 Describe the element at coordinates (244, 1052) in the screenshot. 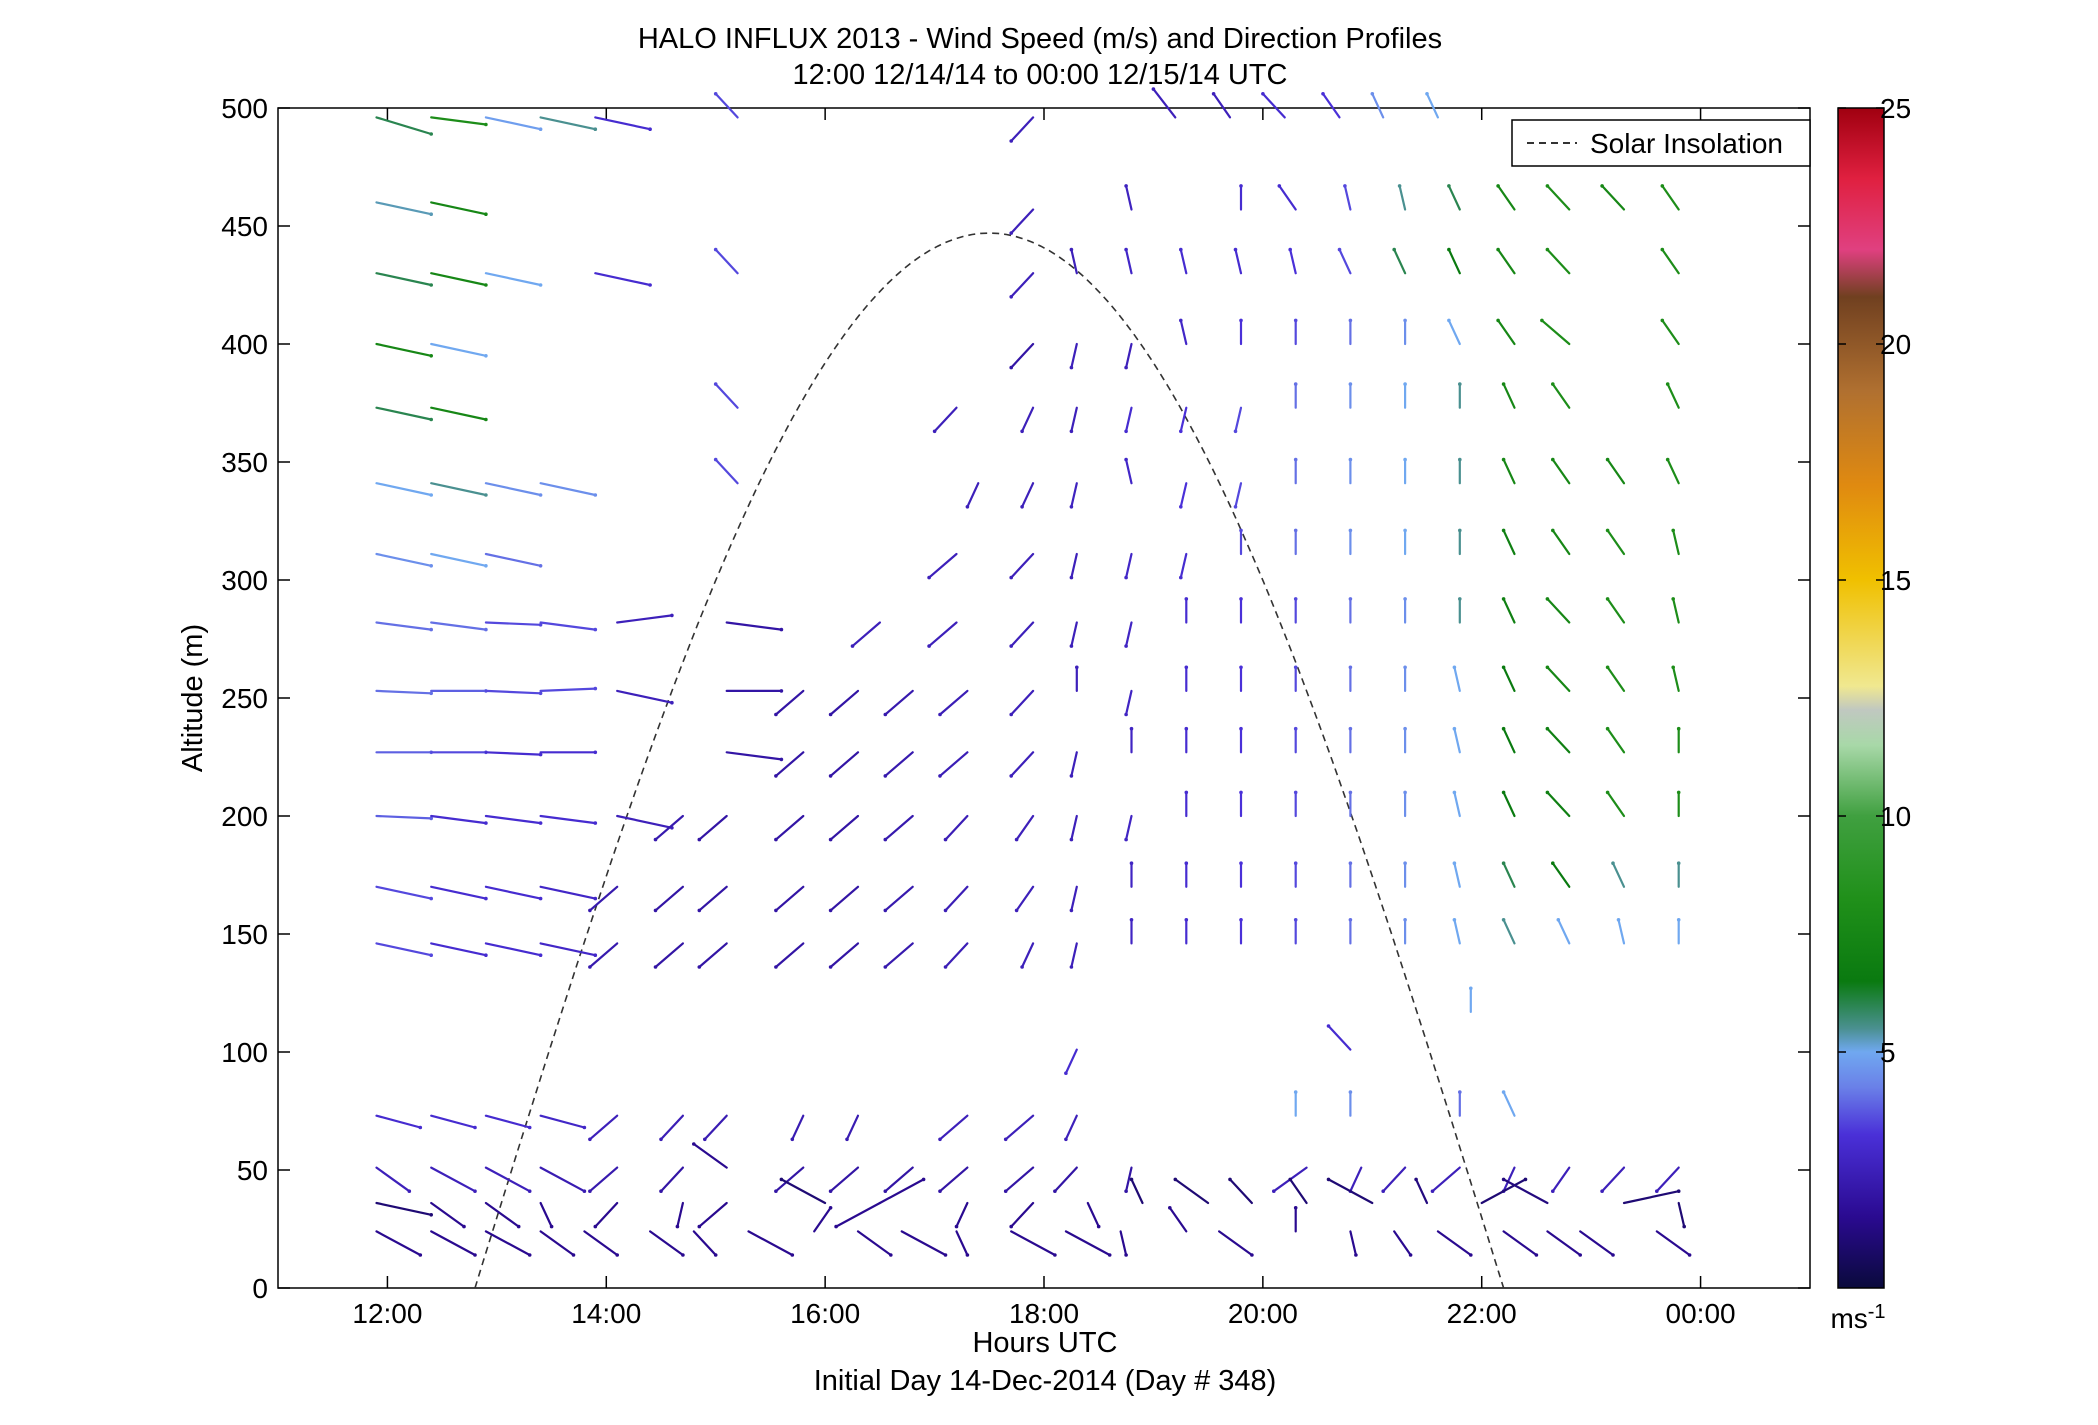

I see `y-tick-label: 100` at that location.